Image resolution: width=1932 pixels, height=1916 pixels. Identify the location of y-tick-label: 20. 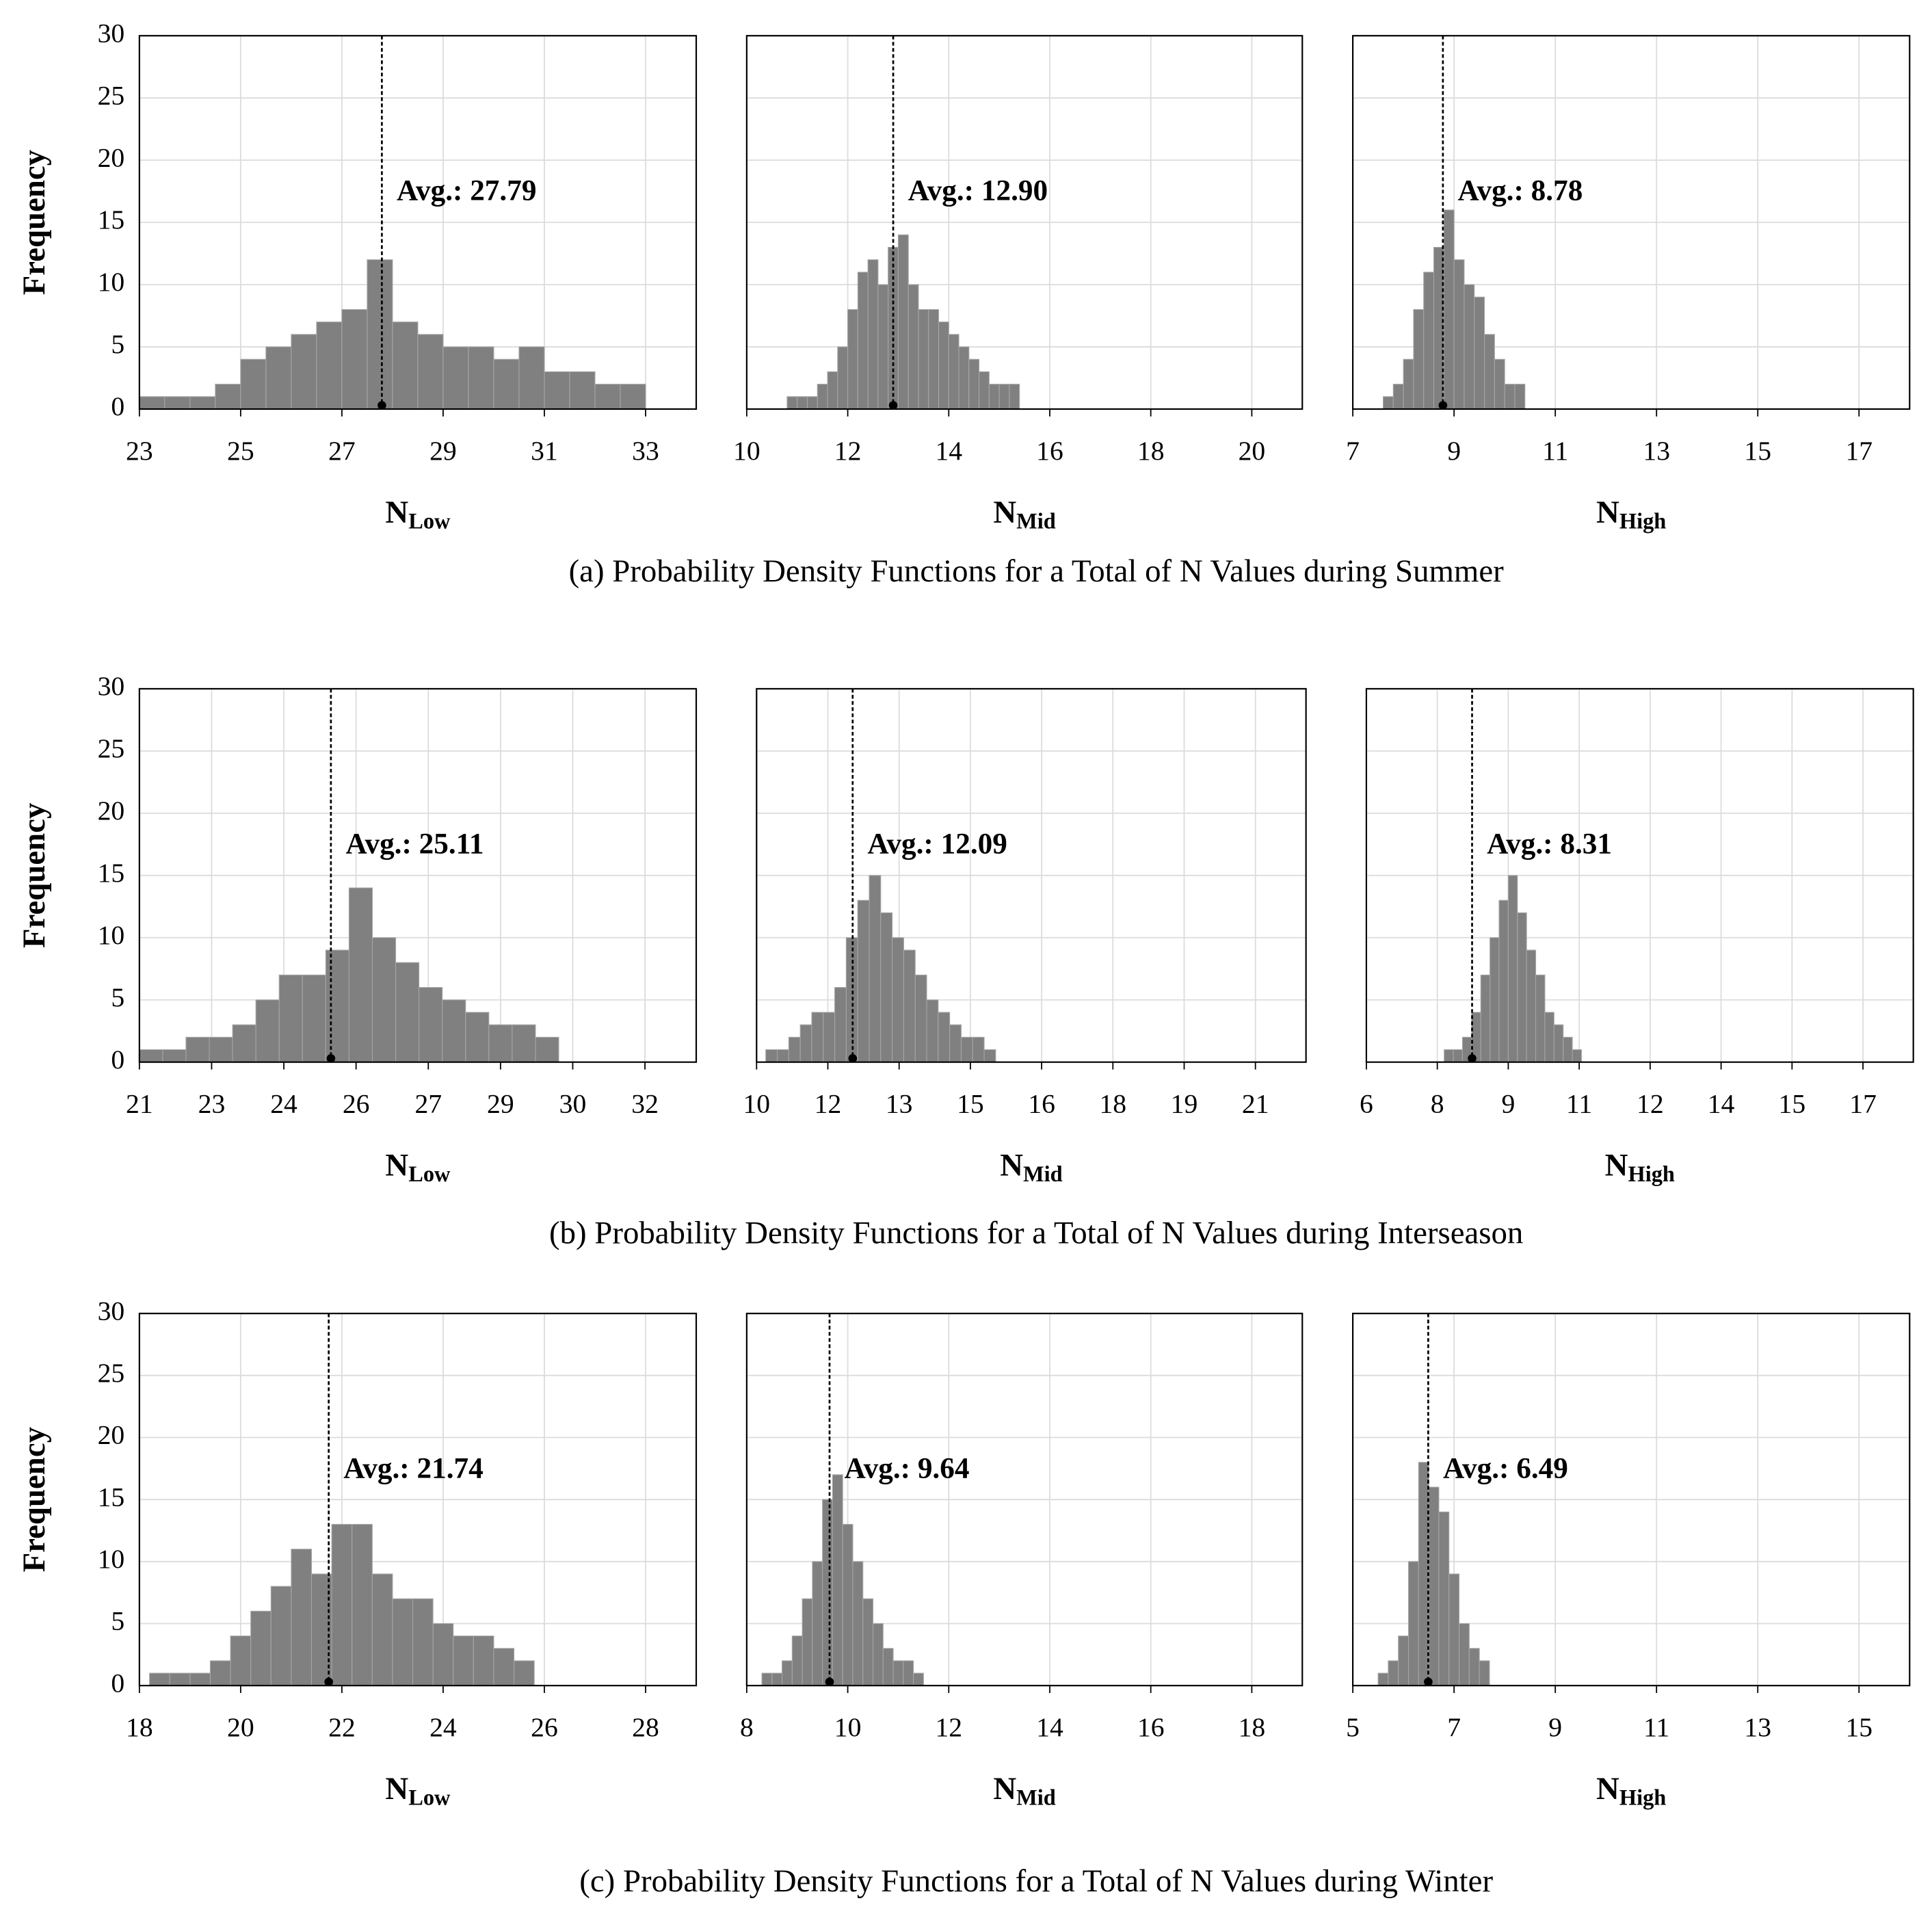
(112, 811).